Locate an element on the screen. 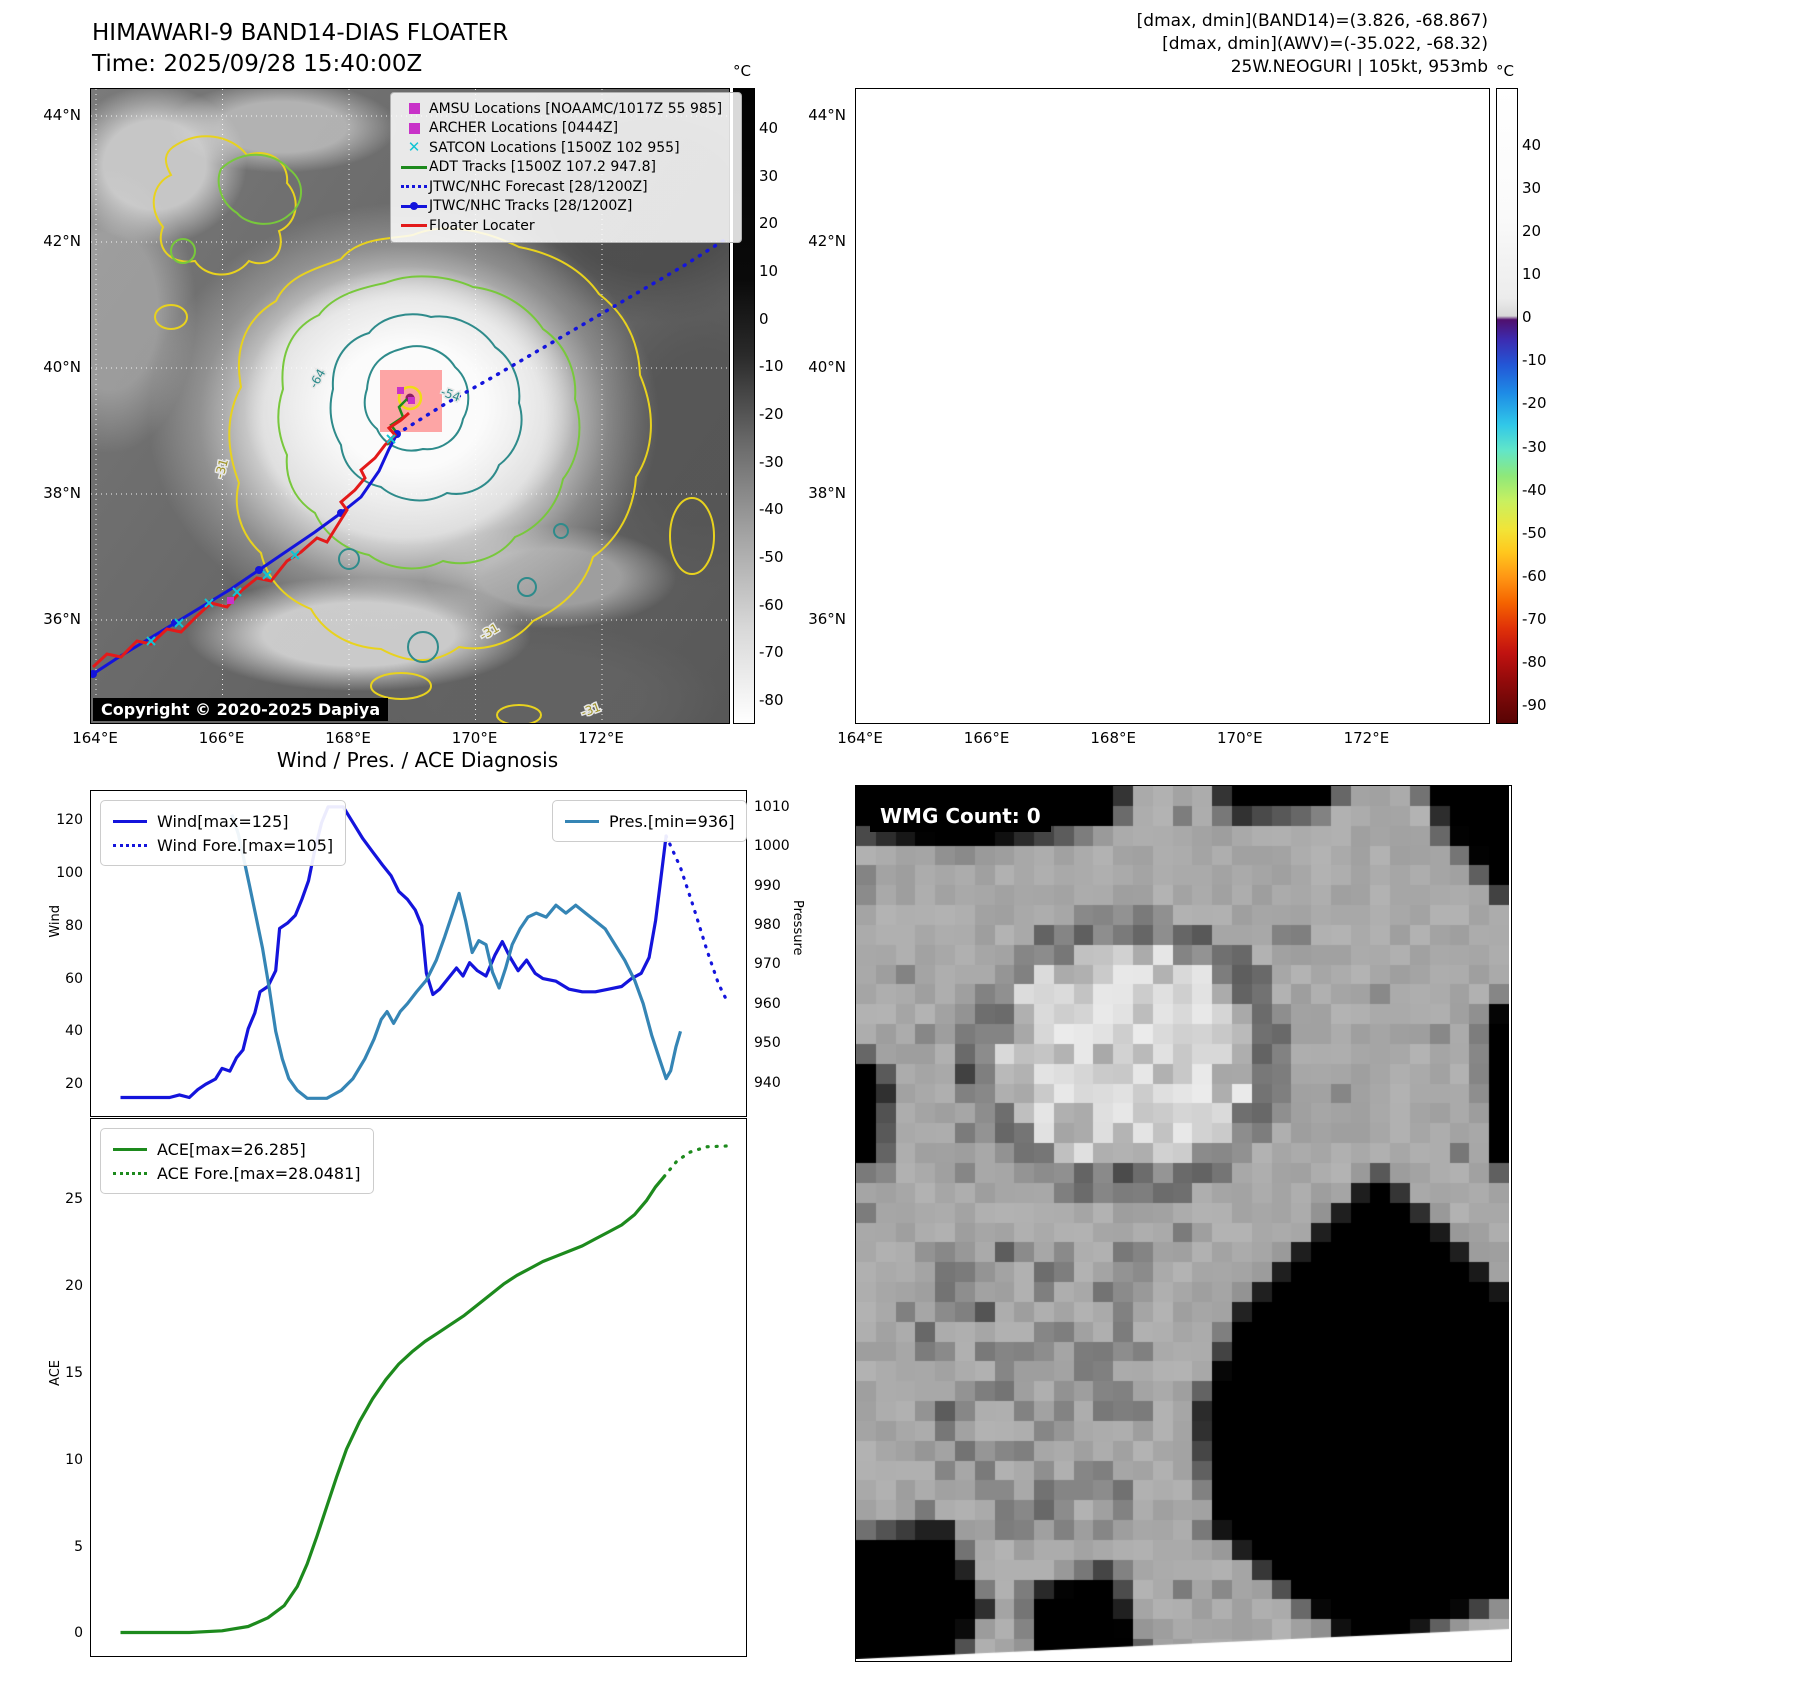 The width and height of the screenshot is (1797, 1690). awv-y-axis: 44°N 42°N 40°N 38°N 36°N is located at coordinates (822, 405).